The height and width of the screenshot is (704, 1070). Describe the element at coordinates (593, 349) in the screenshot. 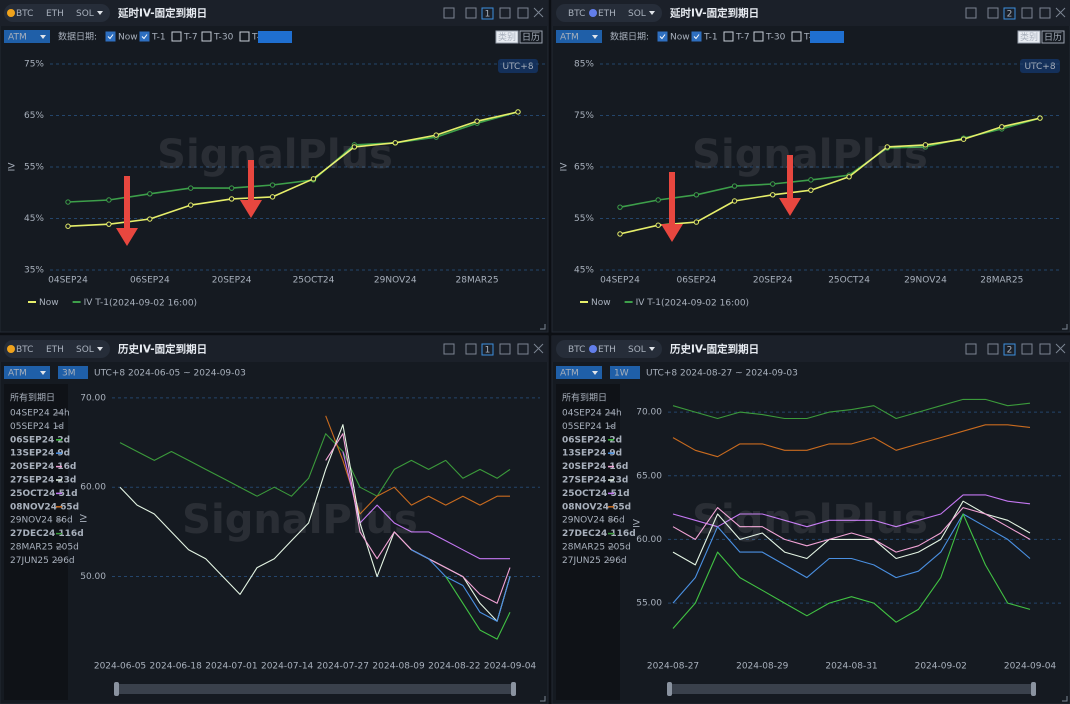

I see `asset-icon` at that location.